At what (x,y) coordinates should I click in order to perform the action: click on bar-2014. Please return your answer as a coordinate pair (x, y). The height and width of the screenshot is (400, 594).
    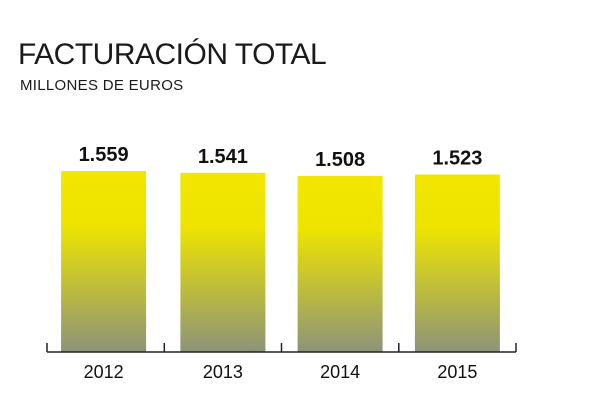
    Looking at the image, I should click on (340, 264).